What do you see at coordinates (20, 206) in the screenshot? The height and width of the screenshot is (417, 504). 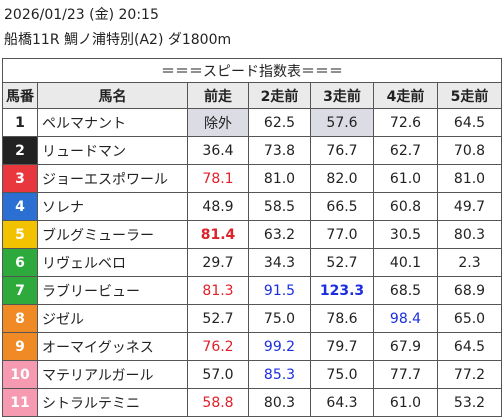 I see `horse-number: 4` at bounding box center [20, 206].